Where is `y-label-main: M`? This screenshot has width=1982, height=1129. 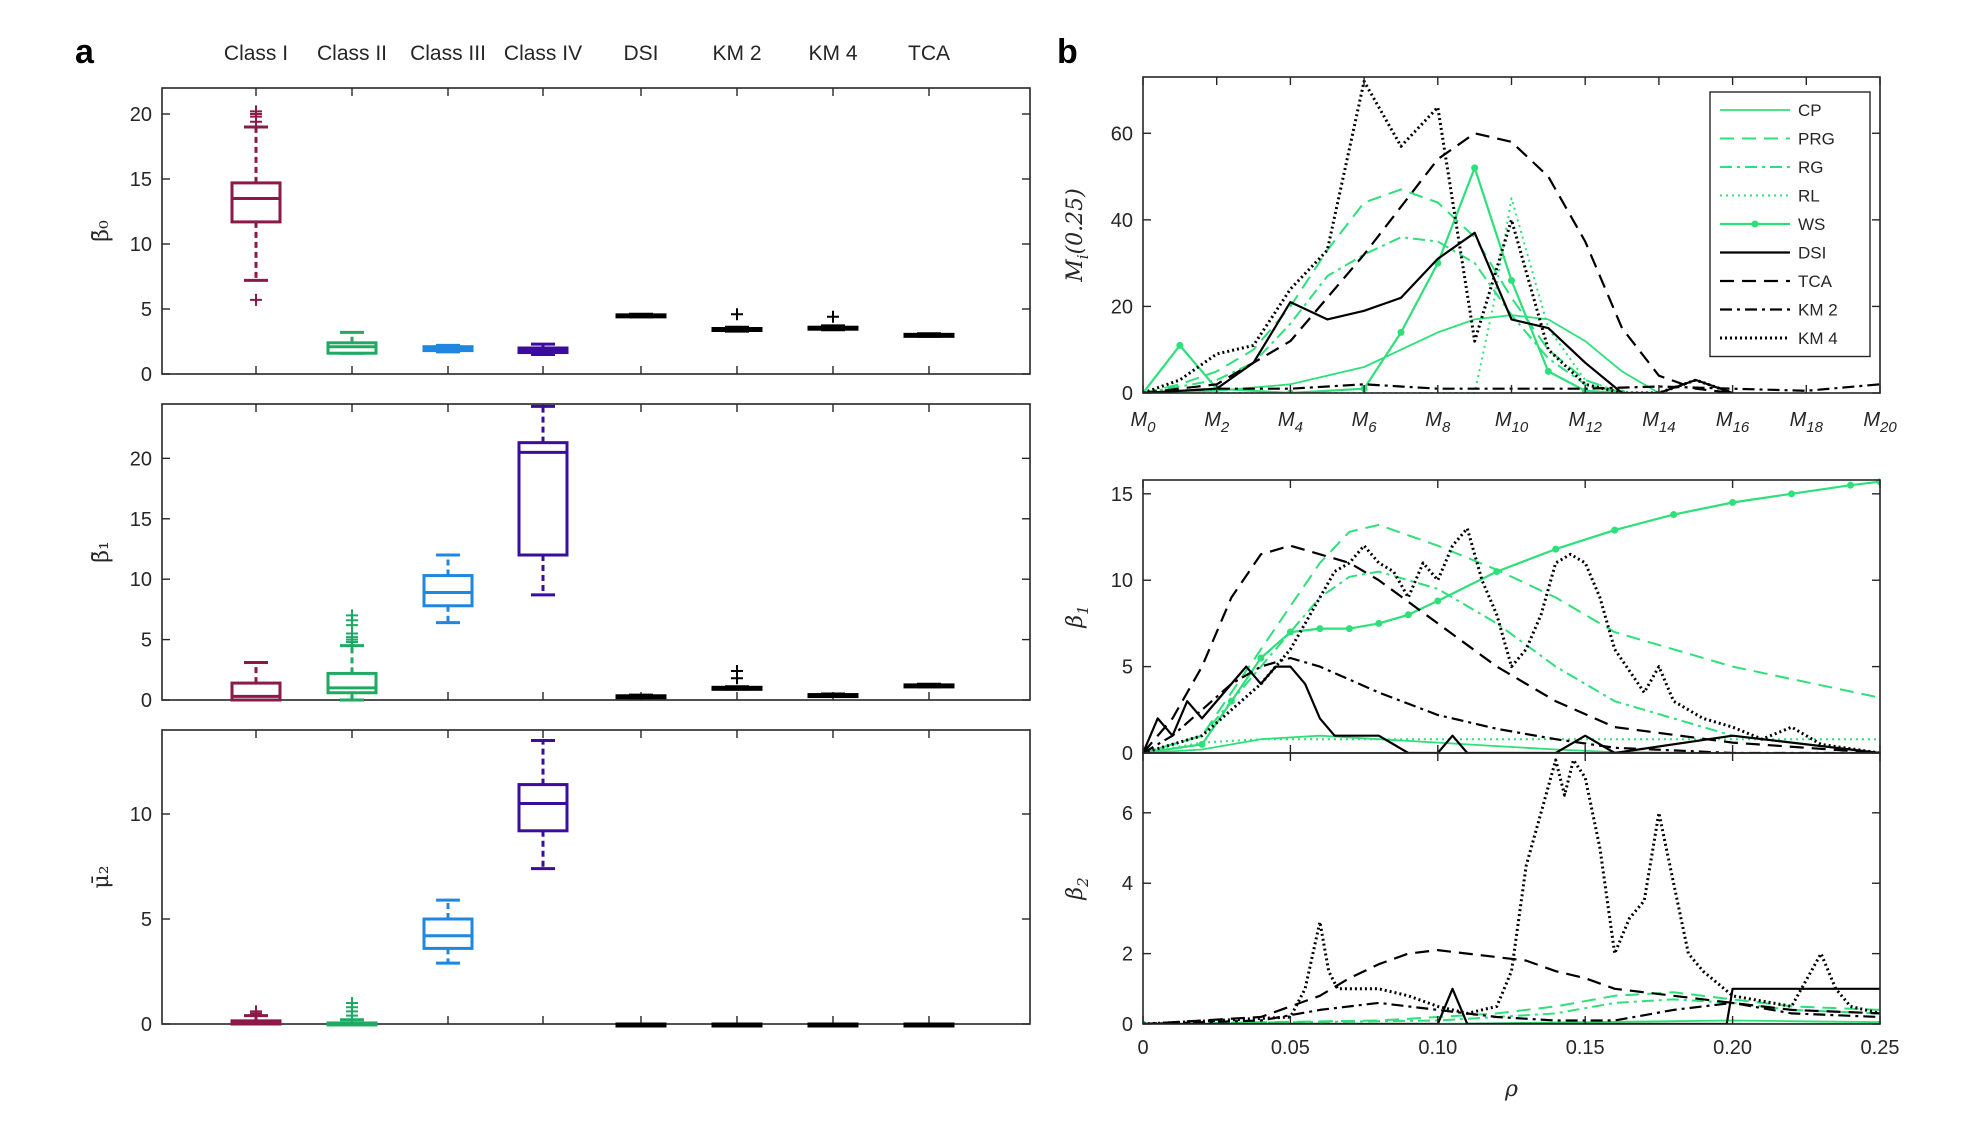
y-label-main: M is located at coordinates (1075, 271).